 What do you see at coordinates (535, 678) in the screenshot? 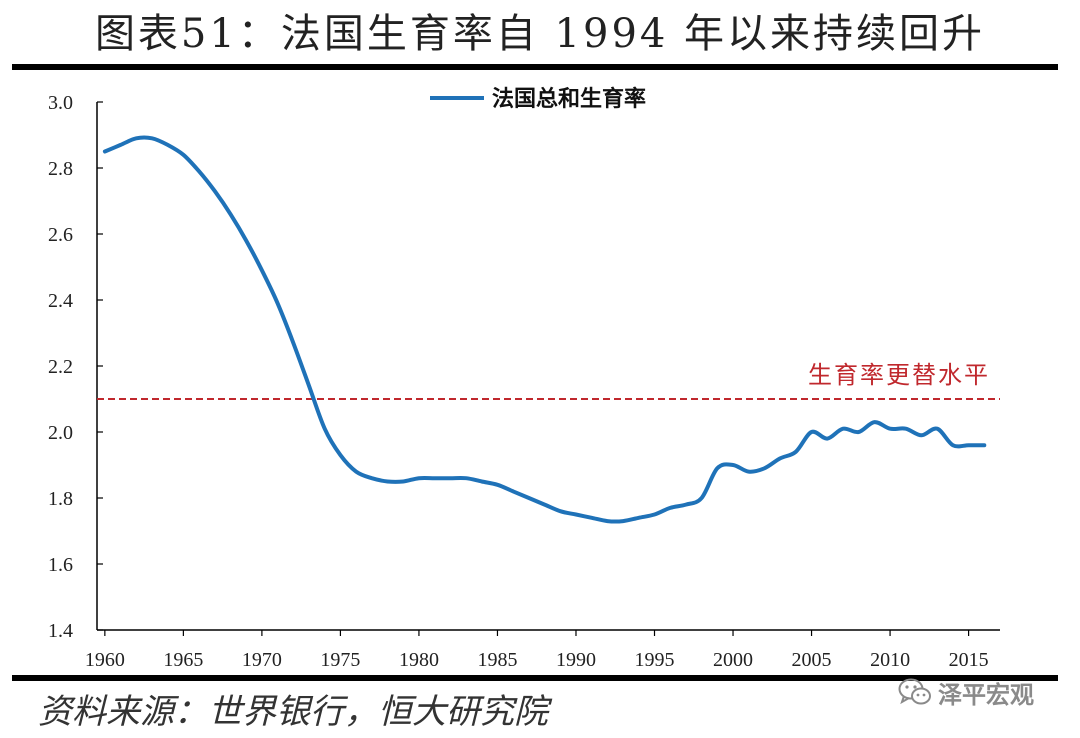
I see `bottom-rule` at bounding box center [535, 678].